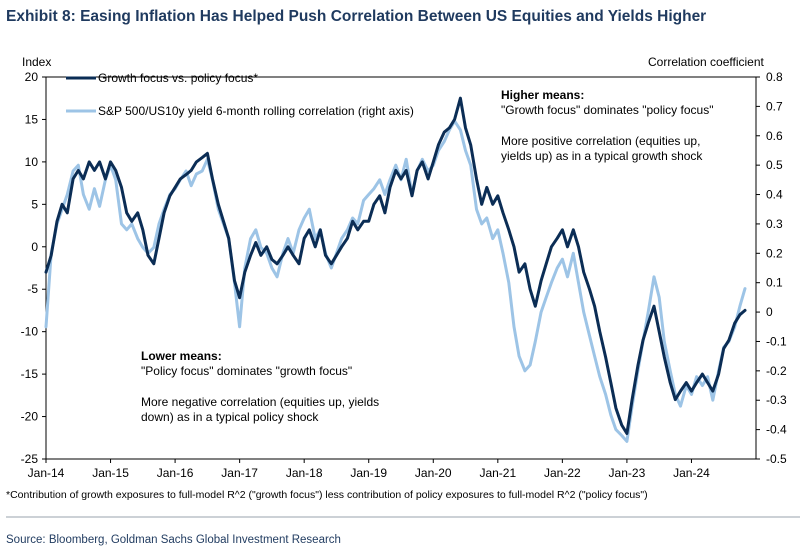  I want to click on right-tick-label: 0.3, so click(774, 224).